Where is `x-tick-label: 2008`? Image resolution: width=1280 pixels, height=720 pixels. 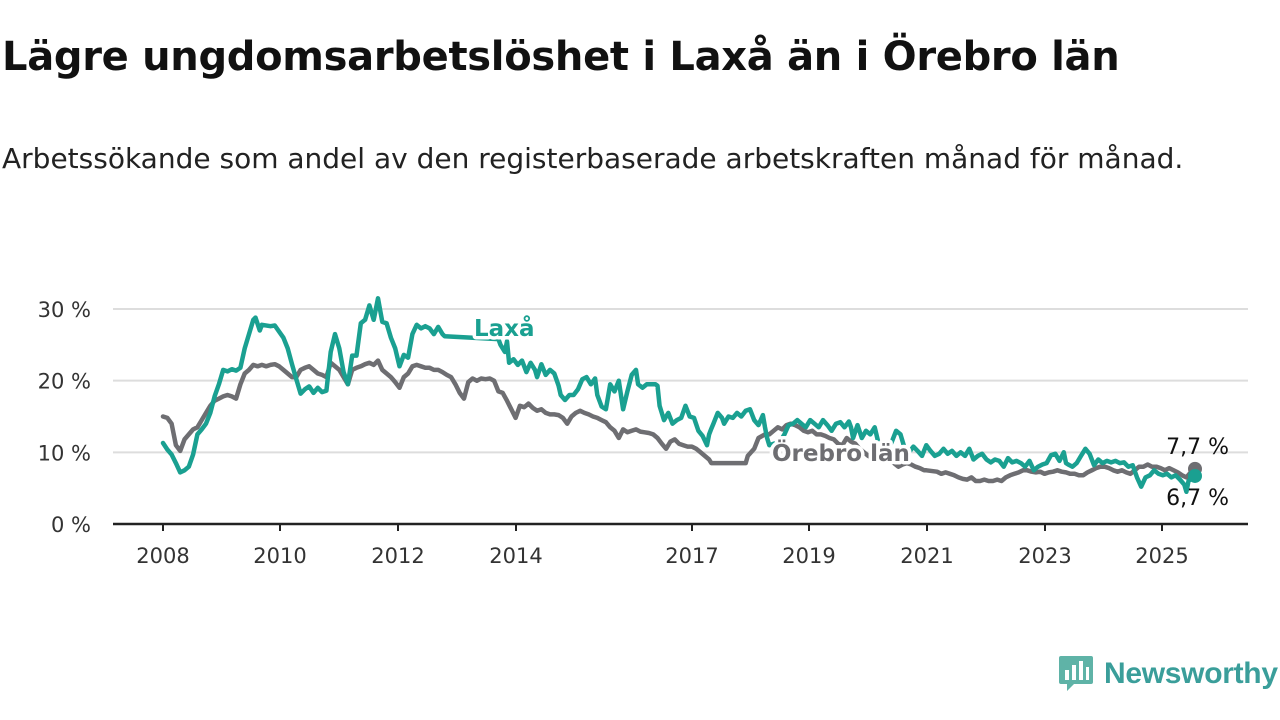
x-tick-label: 2008 is located at coordinates (162, 556).